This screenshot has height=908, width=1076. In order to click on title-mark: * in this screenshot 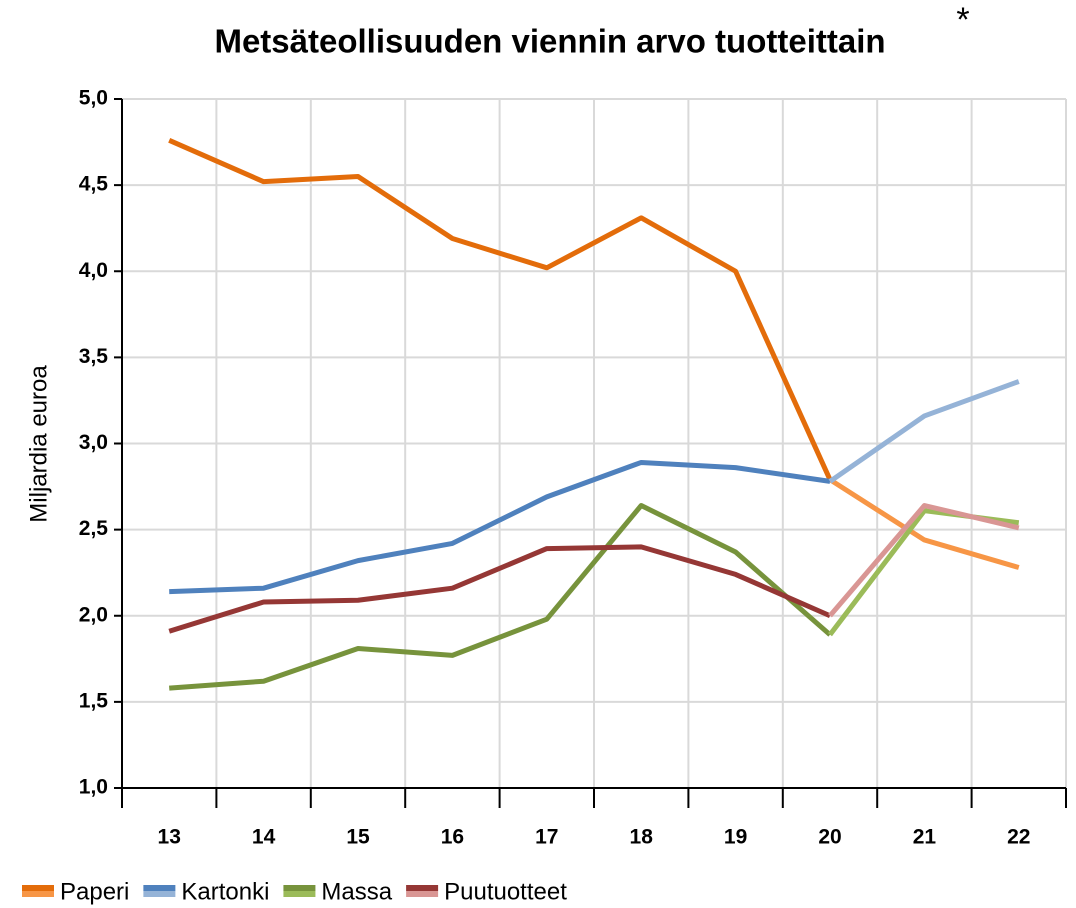, I will do `click(962, 20)`.